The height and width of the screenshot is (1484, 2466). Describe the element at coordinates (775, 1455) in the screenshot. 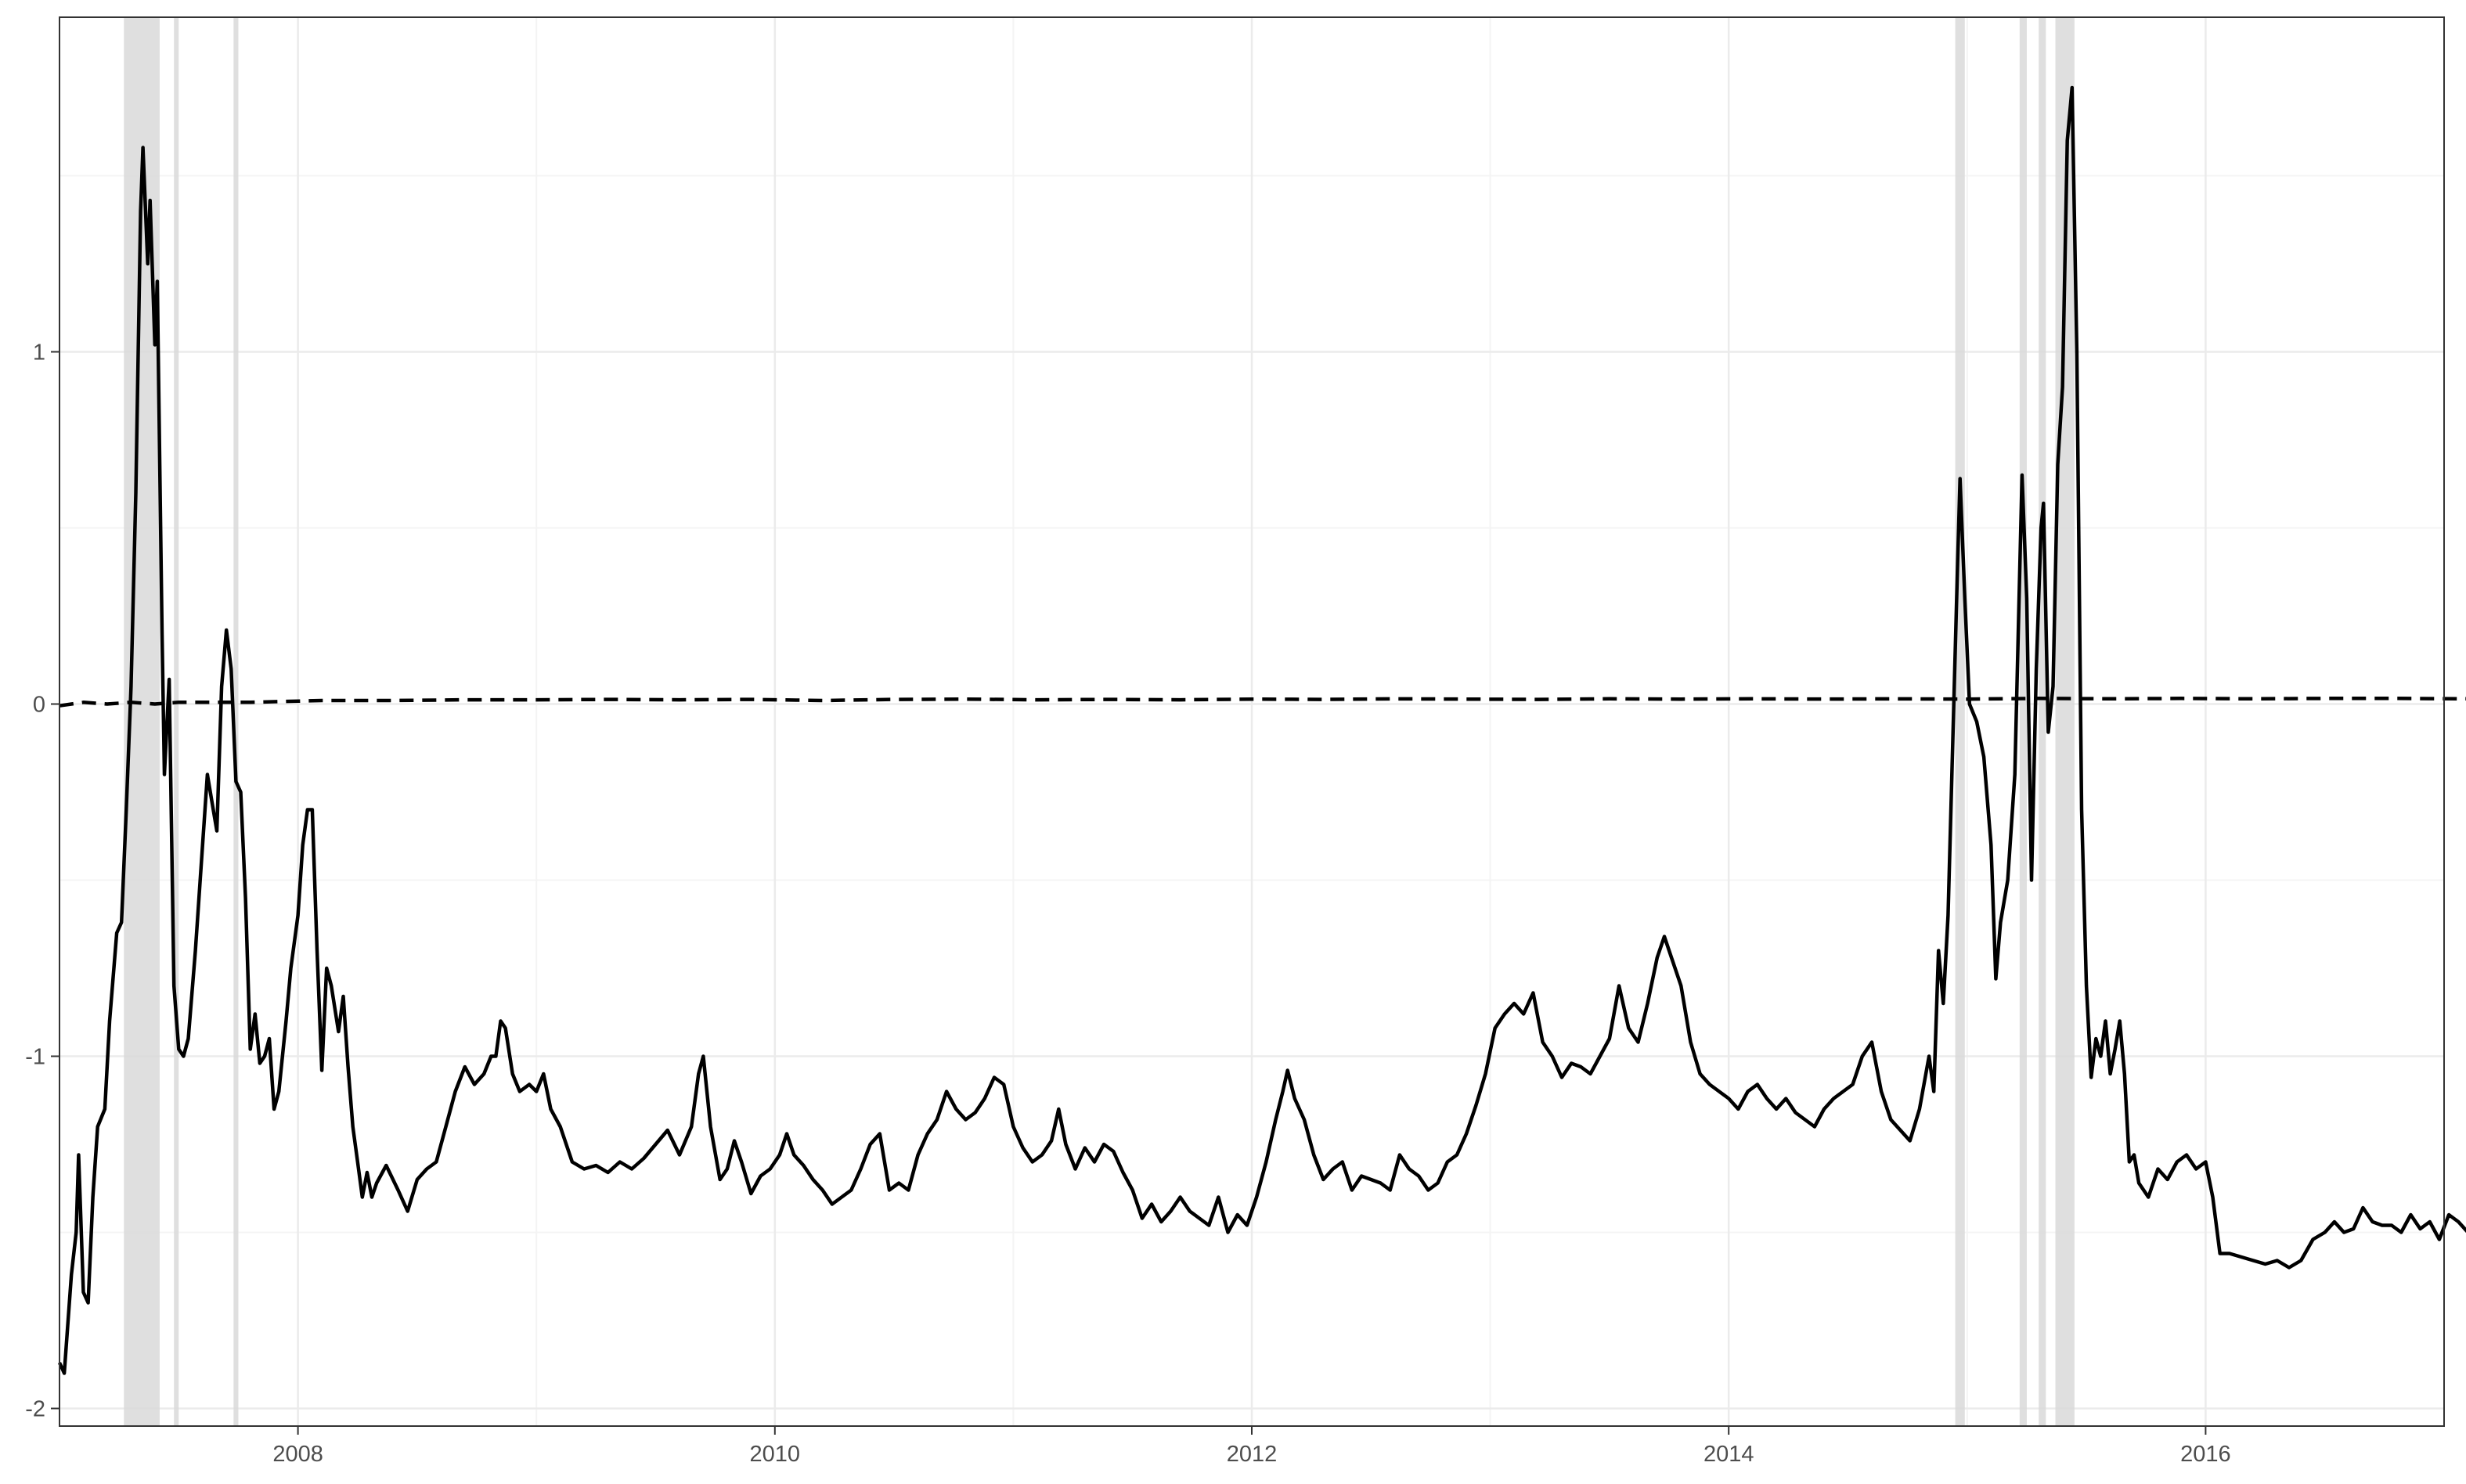

I see `x-tick-label: 2010` at that location.